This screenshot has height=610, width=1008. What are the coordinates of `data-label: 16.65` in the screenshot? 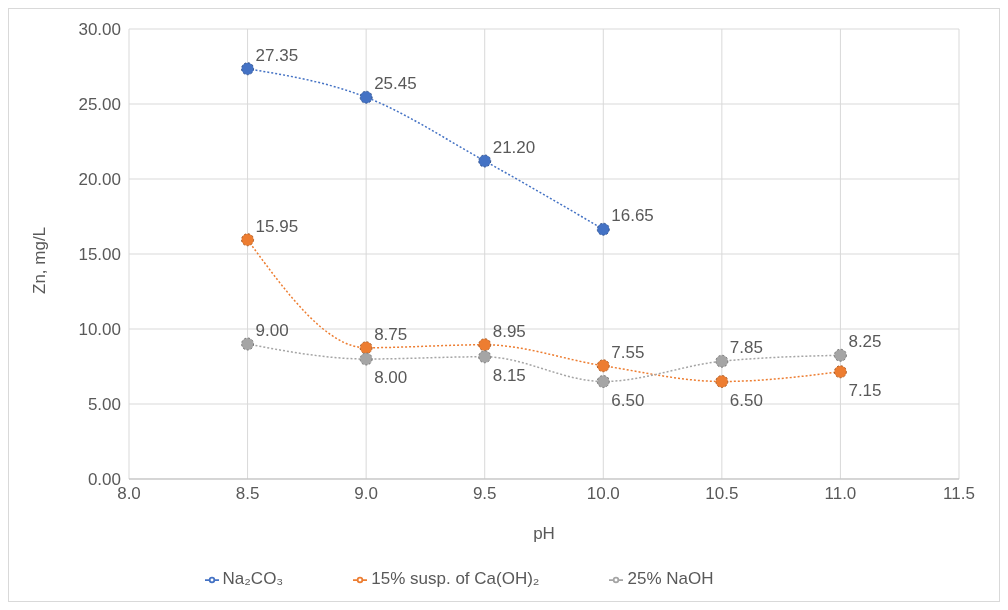 It's located at (632, 216).